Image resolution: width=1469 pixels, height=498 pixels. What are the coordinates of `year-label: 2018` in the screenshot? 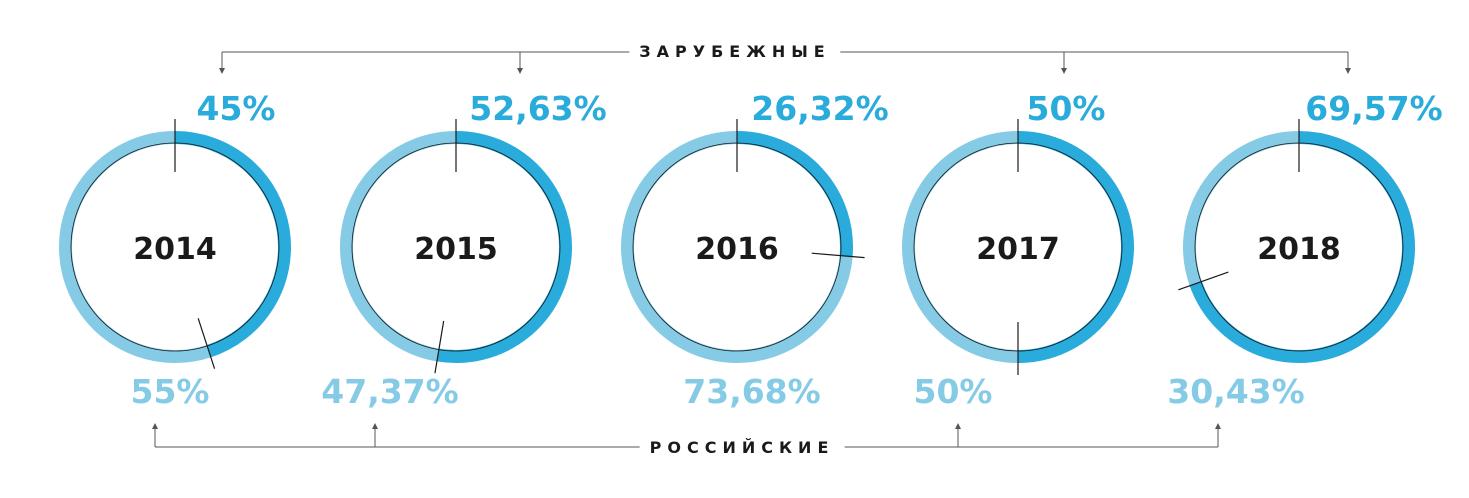 It's located at (1299, 249).